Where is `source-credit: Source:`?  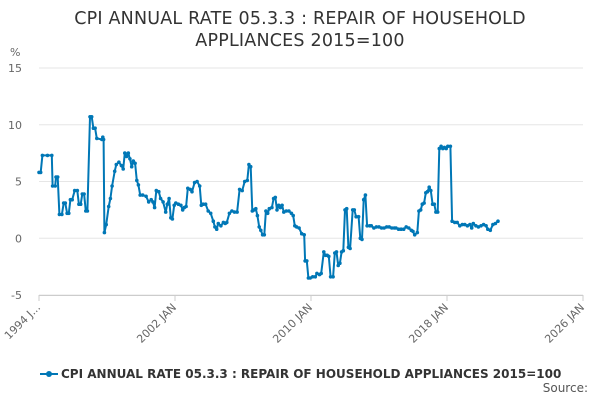 source-credit: Source: is located at coordinates (565, 388).